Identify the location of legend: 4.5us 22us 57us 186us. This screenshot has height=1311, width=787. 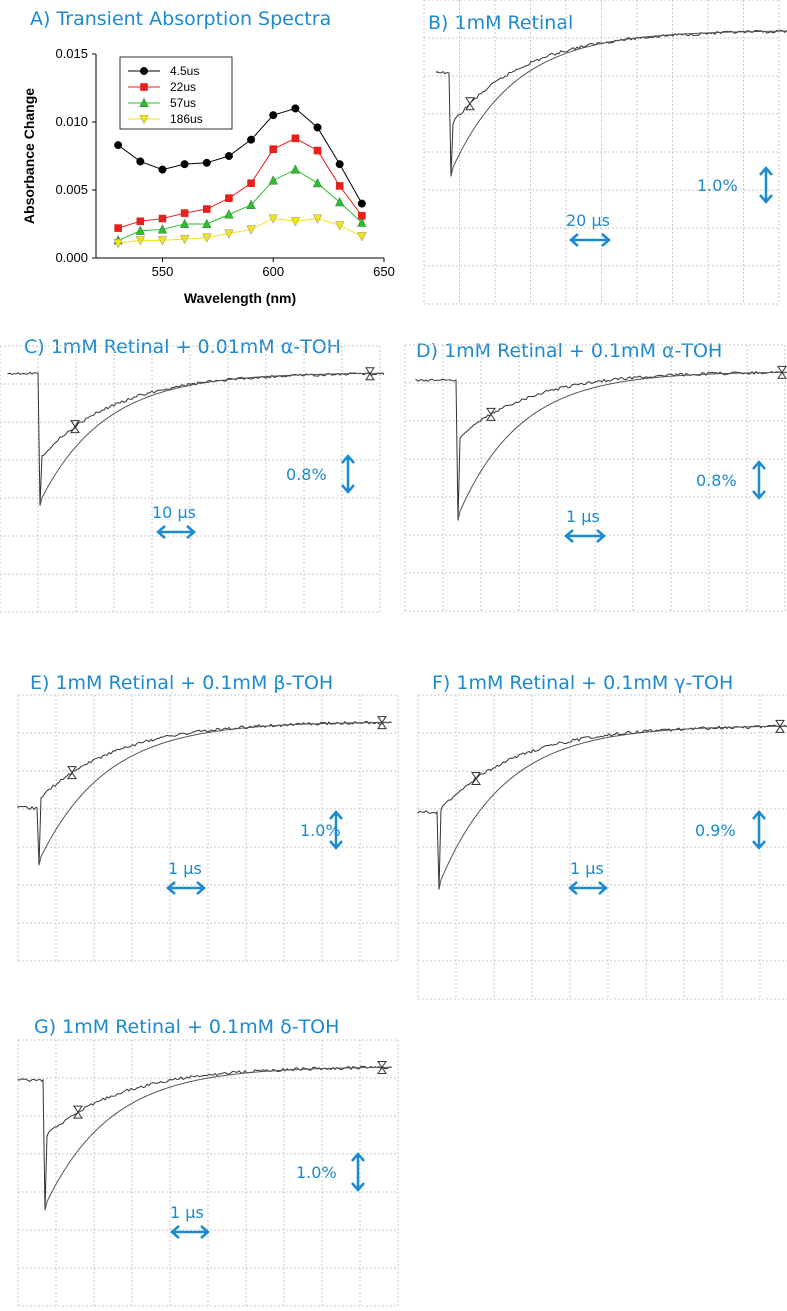
(176, 93).